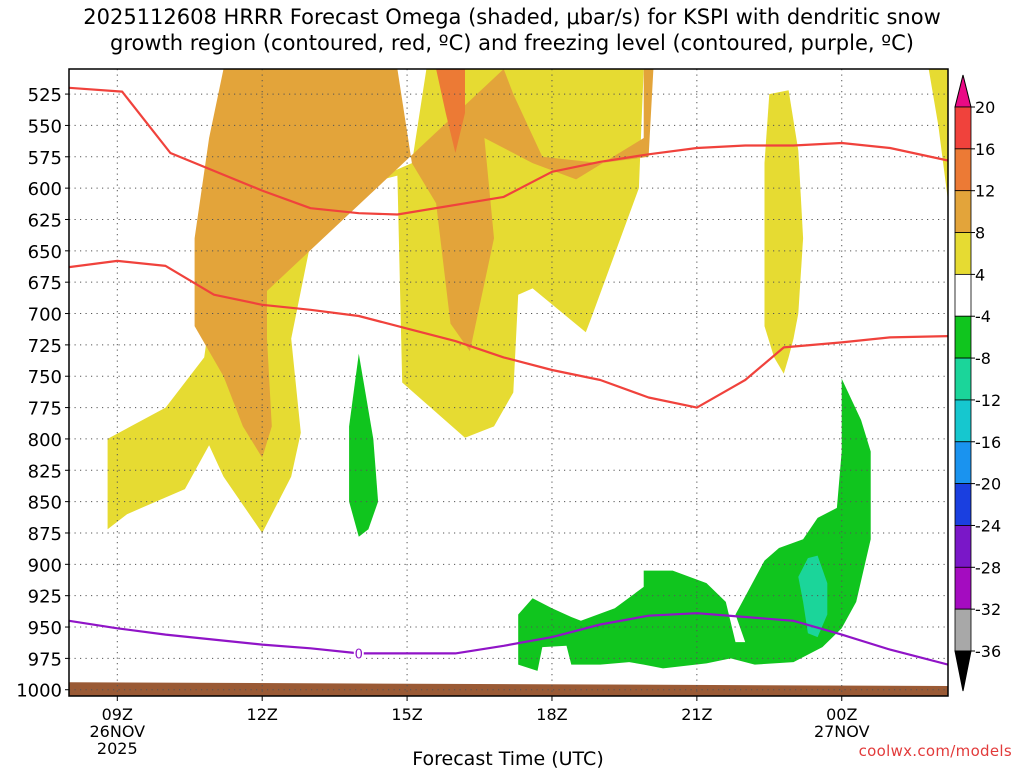 Image resolution: width=1024 pixels, height=768 pixels. What do you see at coordinates (45, 659) in the screenshot?
I see `y-tick-label-975: 975` at bounding box center [45, 659].